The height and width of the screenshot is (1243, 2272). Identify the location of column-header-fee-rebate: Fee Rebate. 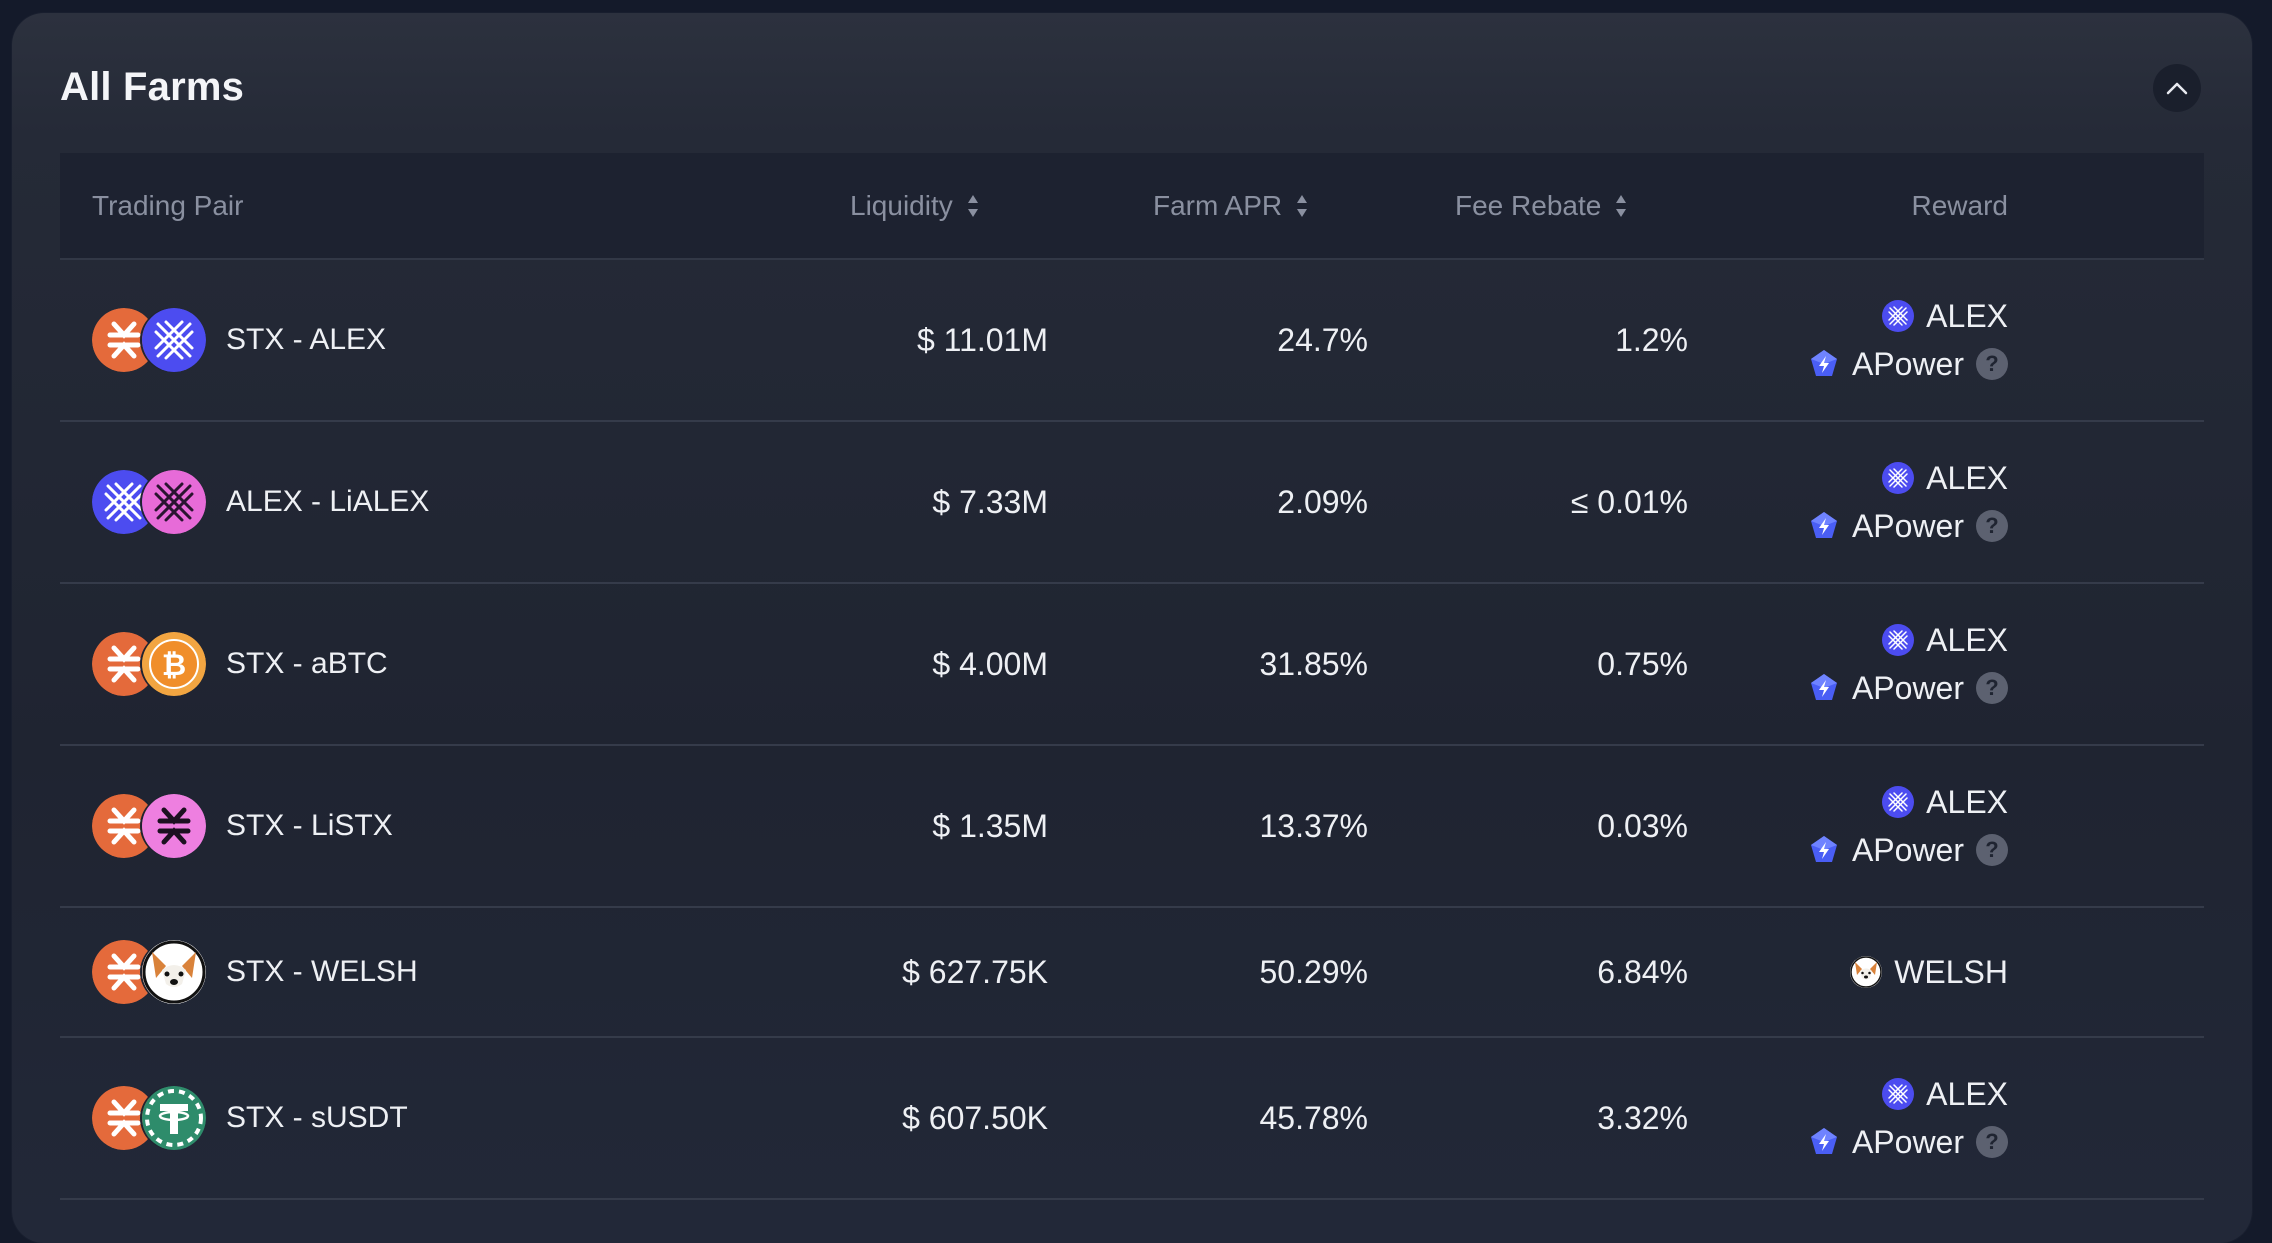
(1541, 205).